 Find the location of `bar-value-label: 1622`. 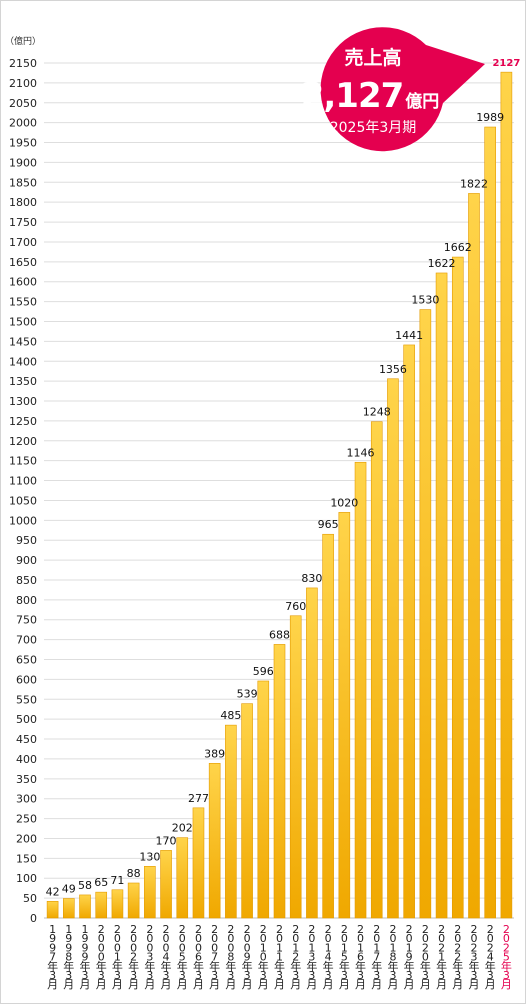

bar-value-label: 1622 is located at coordinates (442, 263).